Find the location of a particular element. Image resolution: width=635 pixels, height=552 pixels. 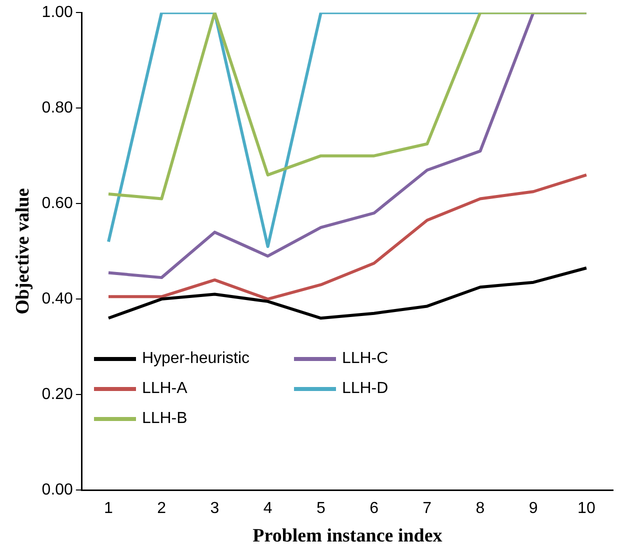

legend-label: LLH-A is located at coordinates (165, 389).